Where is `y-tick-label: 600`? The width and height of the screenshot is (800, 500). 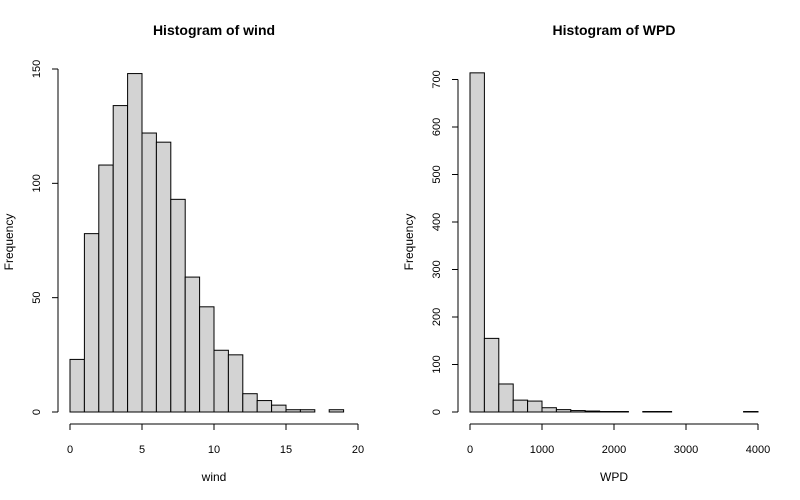 y-tick-label: 600 is located at coordinates (437, 127).